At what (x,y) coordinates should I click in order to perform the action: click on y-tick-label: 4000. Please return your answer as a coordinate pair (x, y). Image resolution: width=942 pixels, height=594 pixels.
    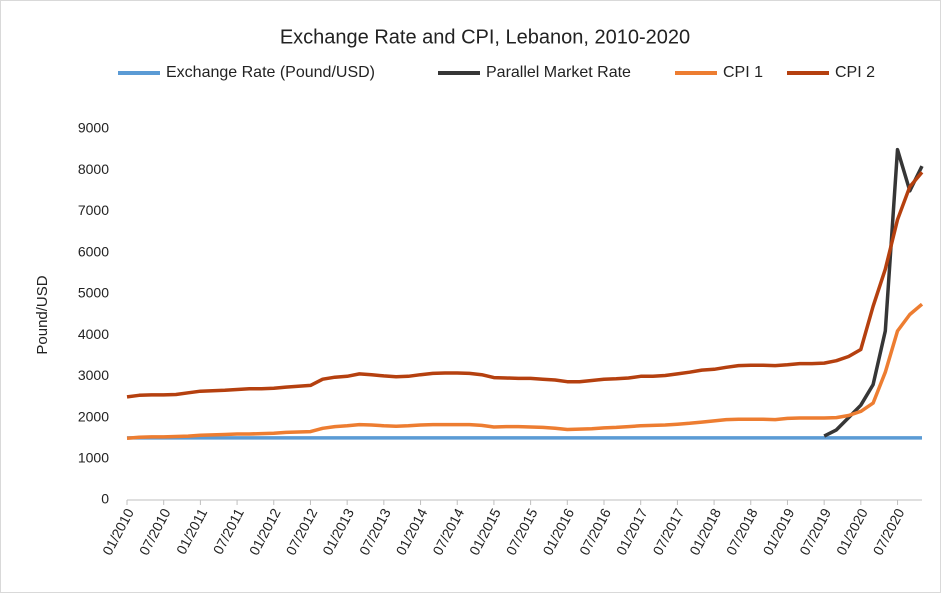
    Looking at the image, I should click on (93, 334).